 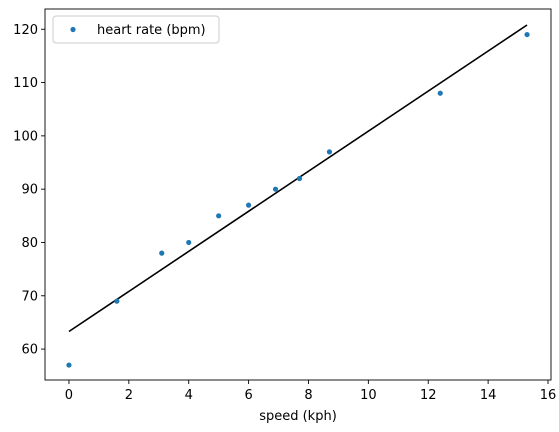 I want to click on y-tick-label: 100, so click(x=25, y=136).